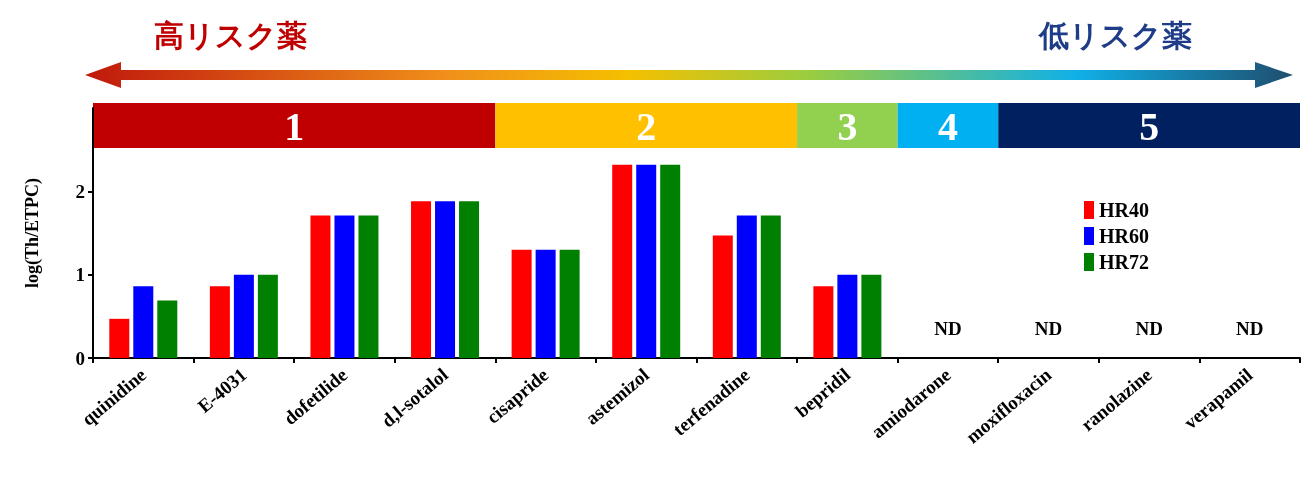  Describe the element at coordinates (1114, 35) in the screenshot. I see `text: 低リスク薬` at that location.